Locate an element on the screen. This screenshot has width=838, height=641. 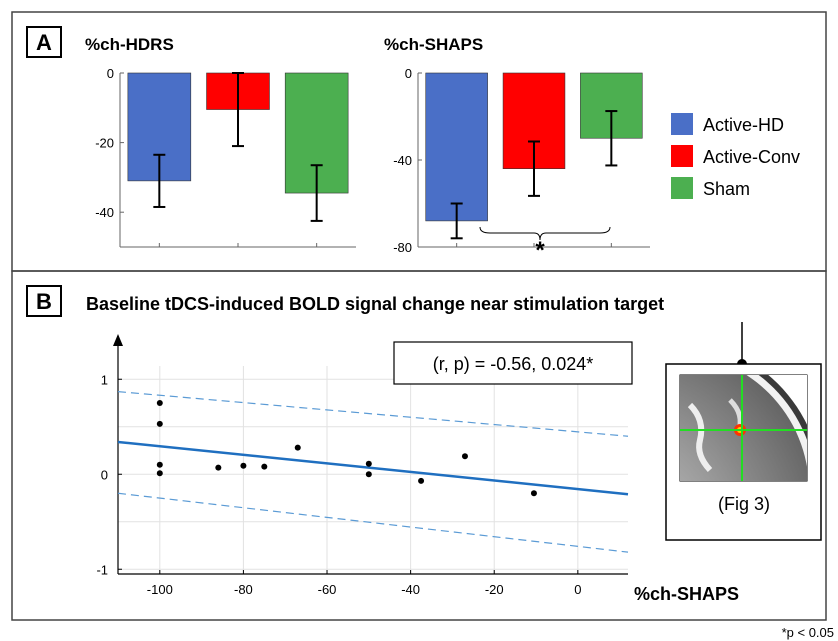
significance-star: * is located at coordinates (540, 250).